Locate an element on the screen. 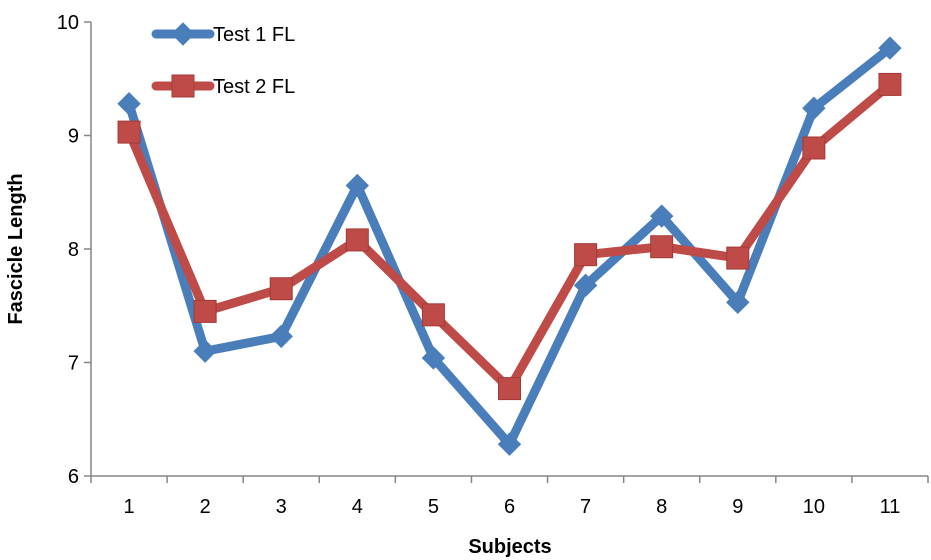  x-axis-title: Subjects is located at coordinates (509, 547).